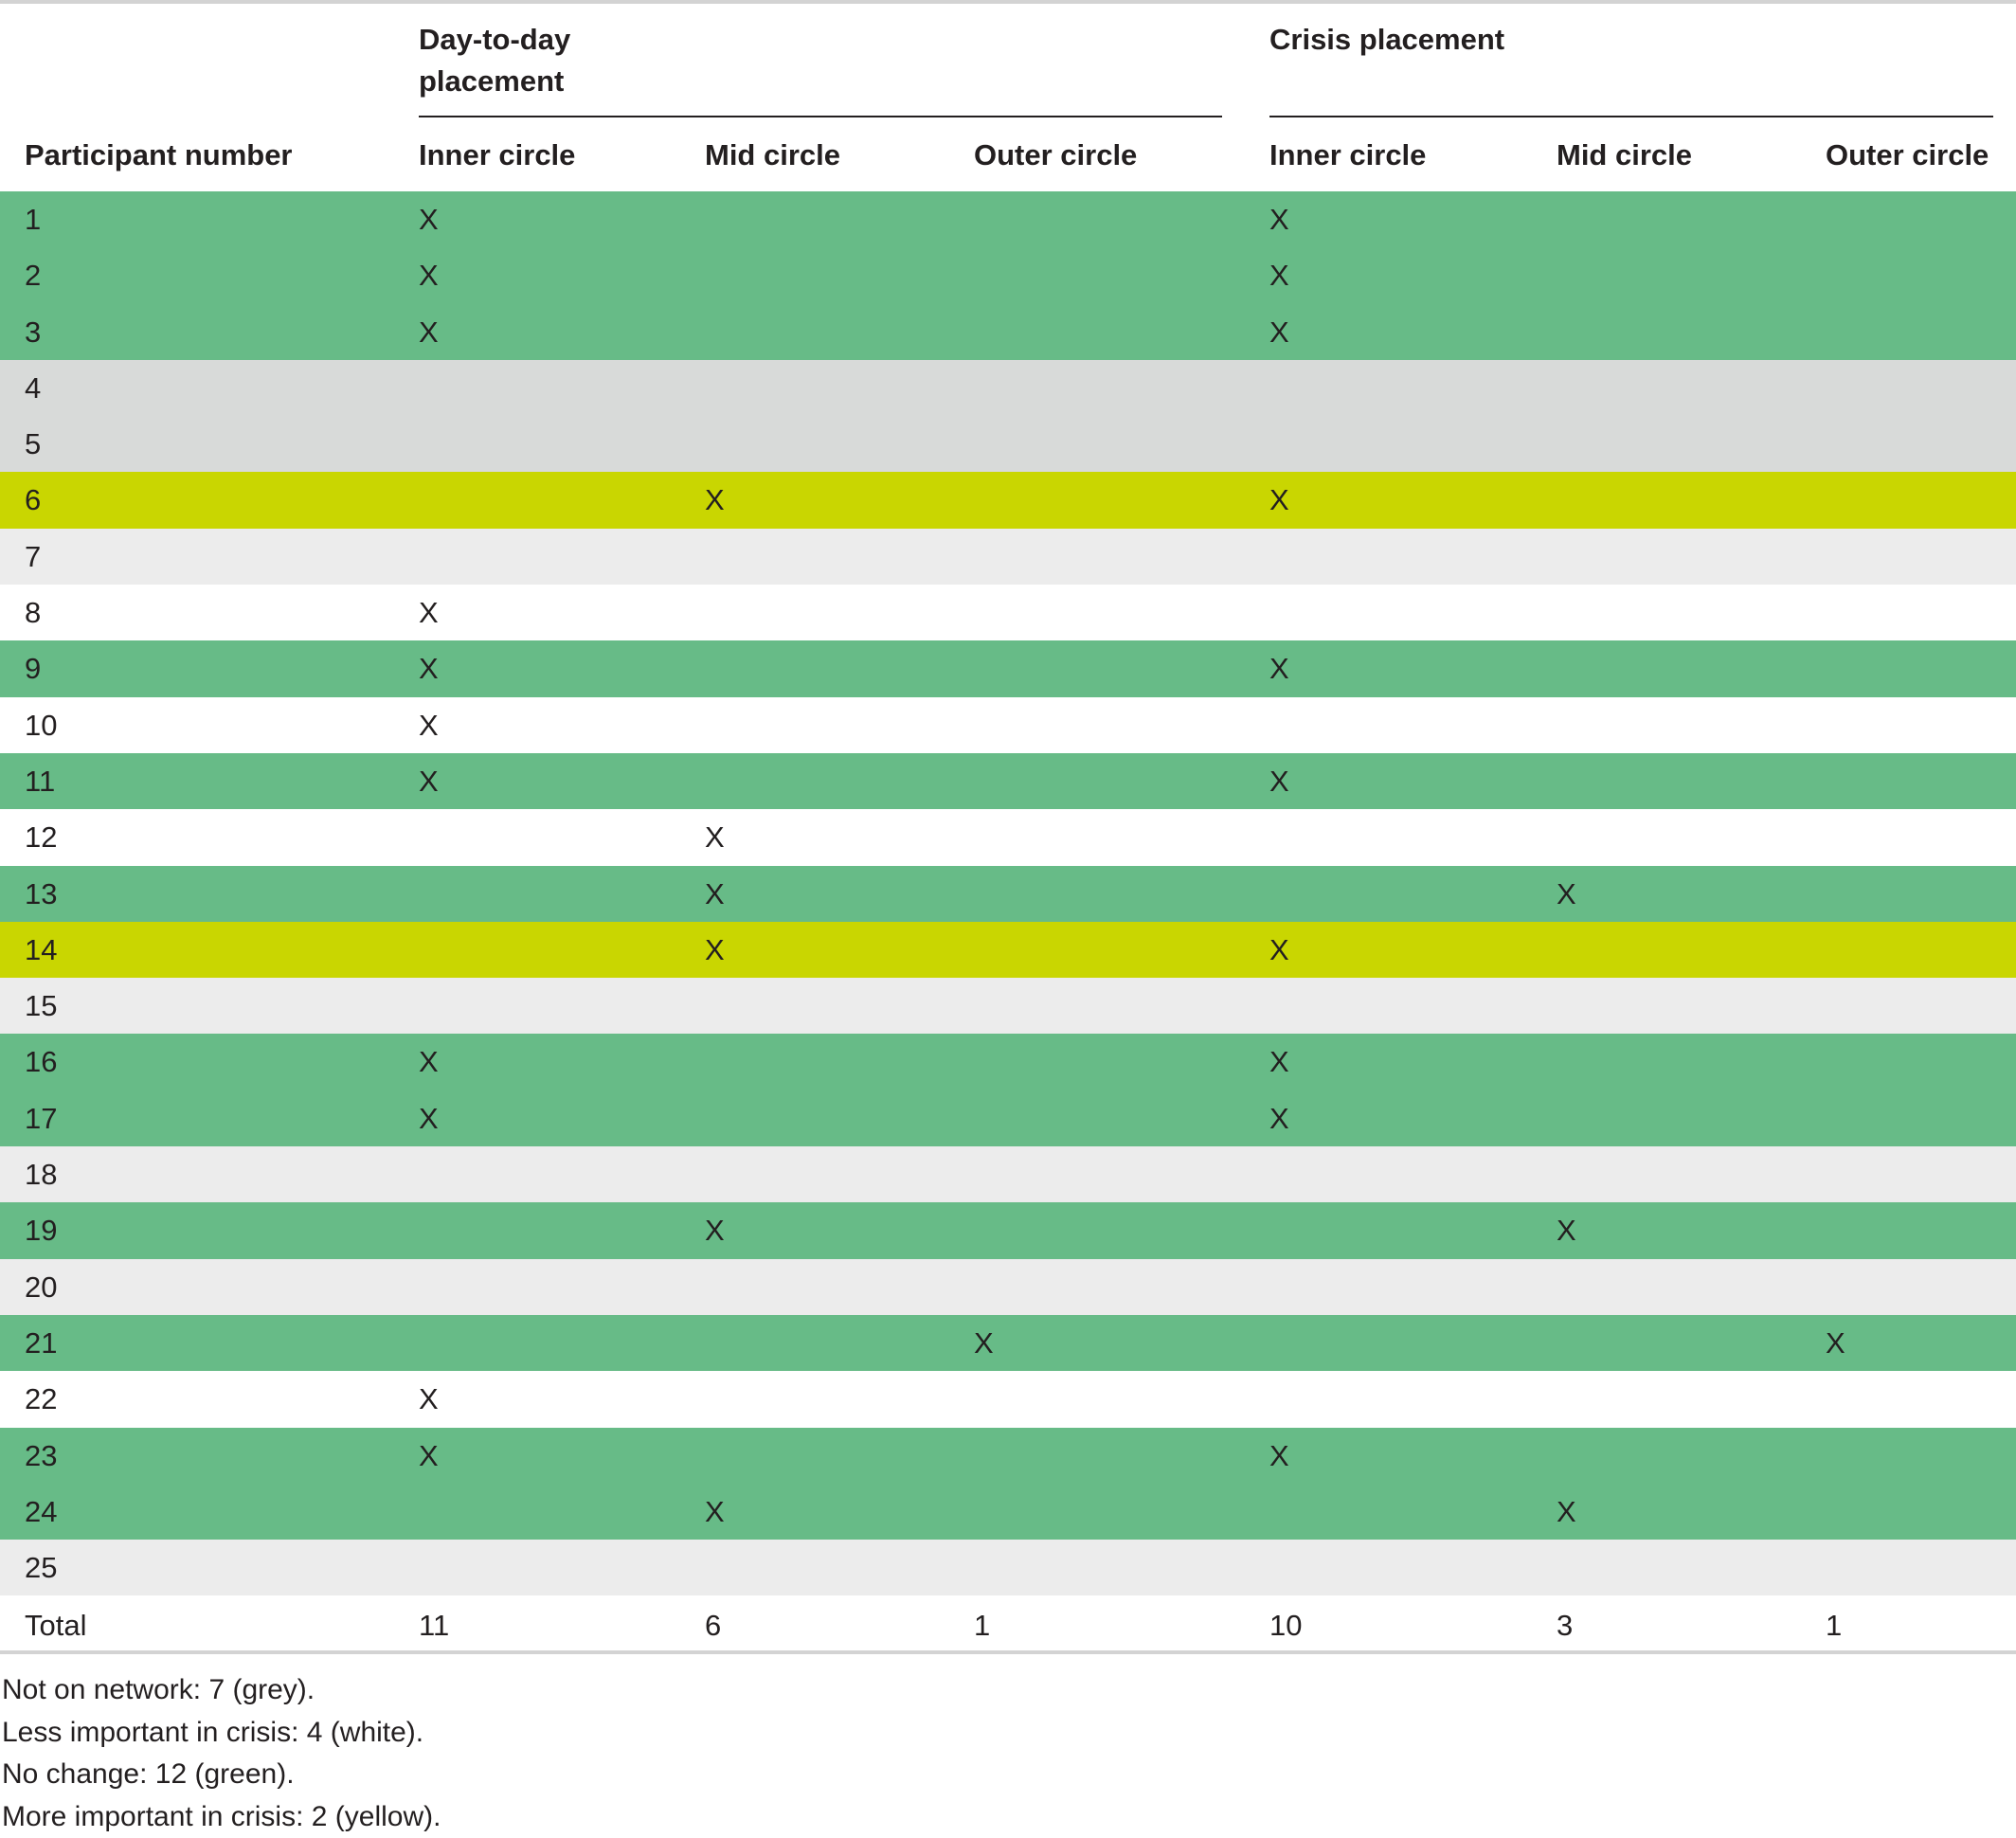 The image size is (2016, 1838). I want to click on cell-participant-number: 1, so click(33, 219).